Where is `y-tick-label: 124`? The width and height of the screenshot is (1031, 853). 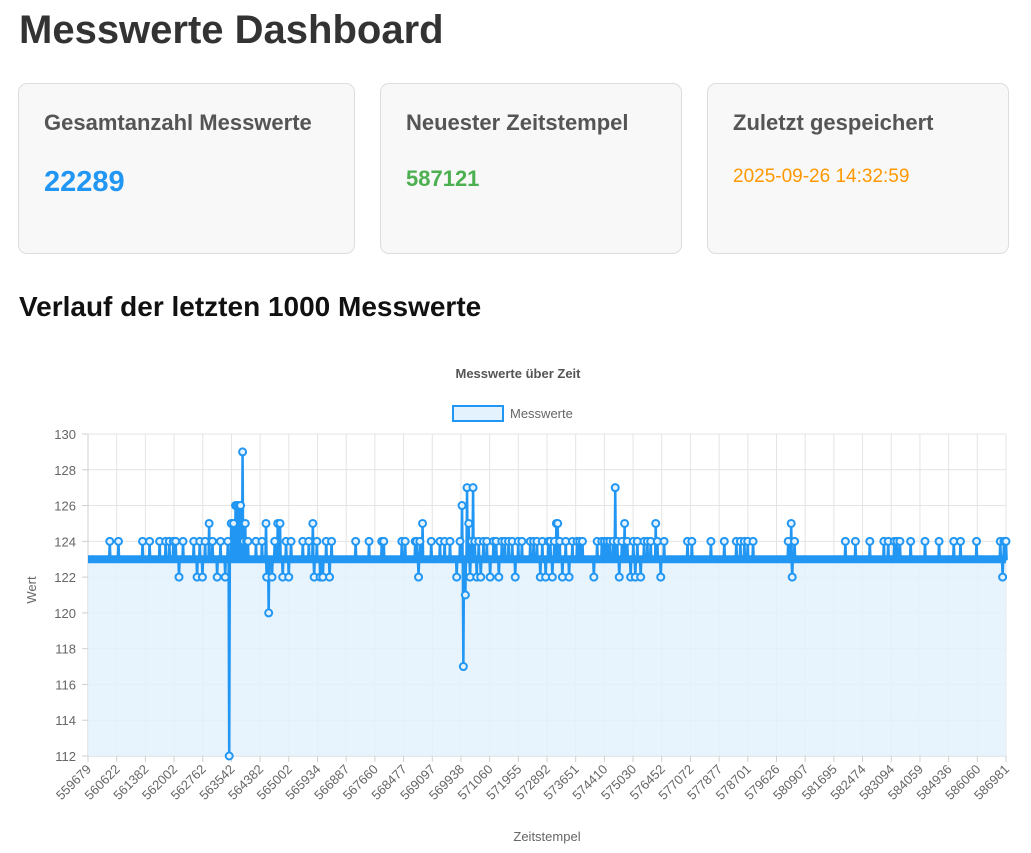 y-tick-label: 124 is located at coordinates (65, 541).